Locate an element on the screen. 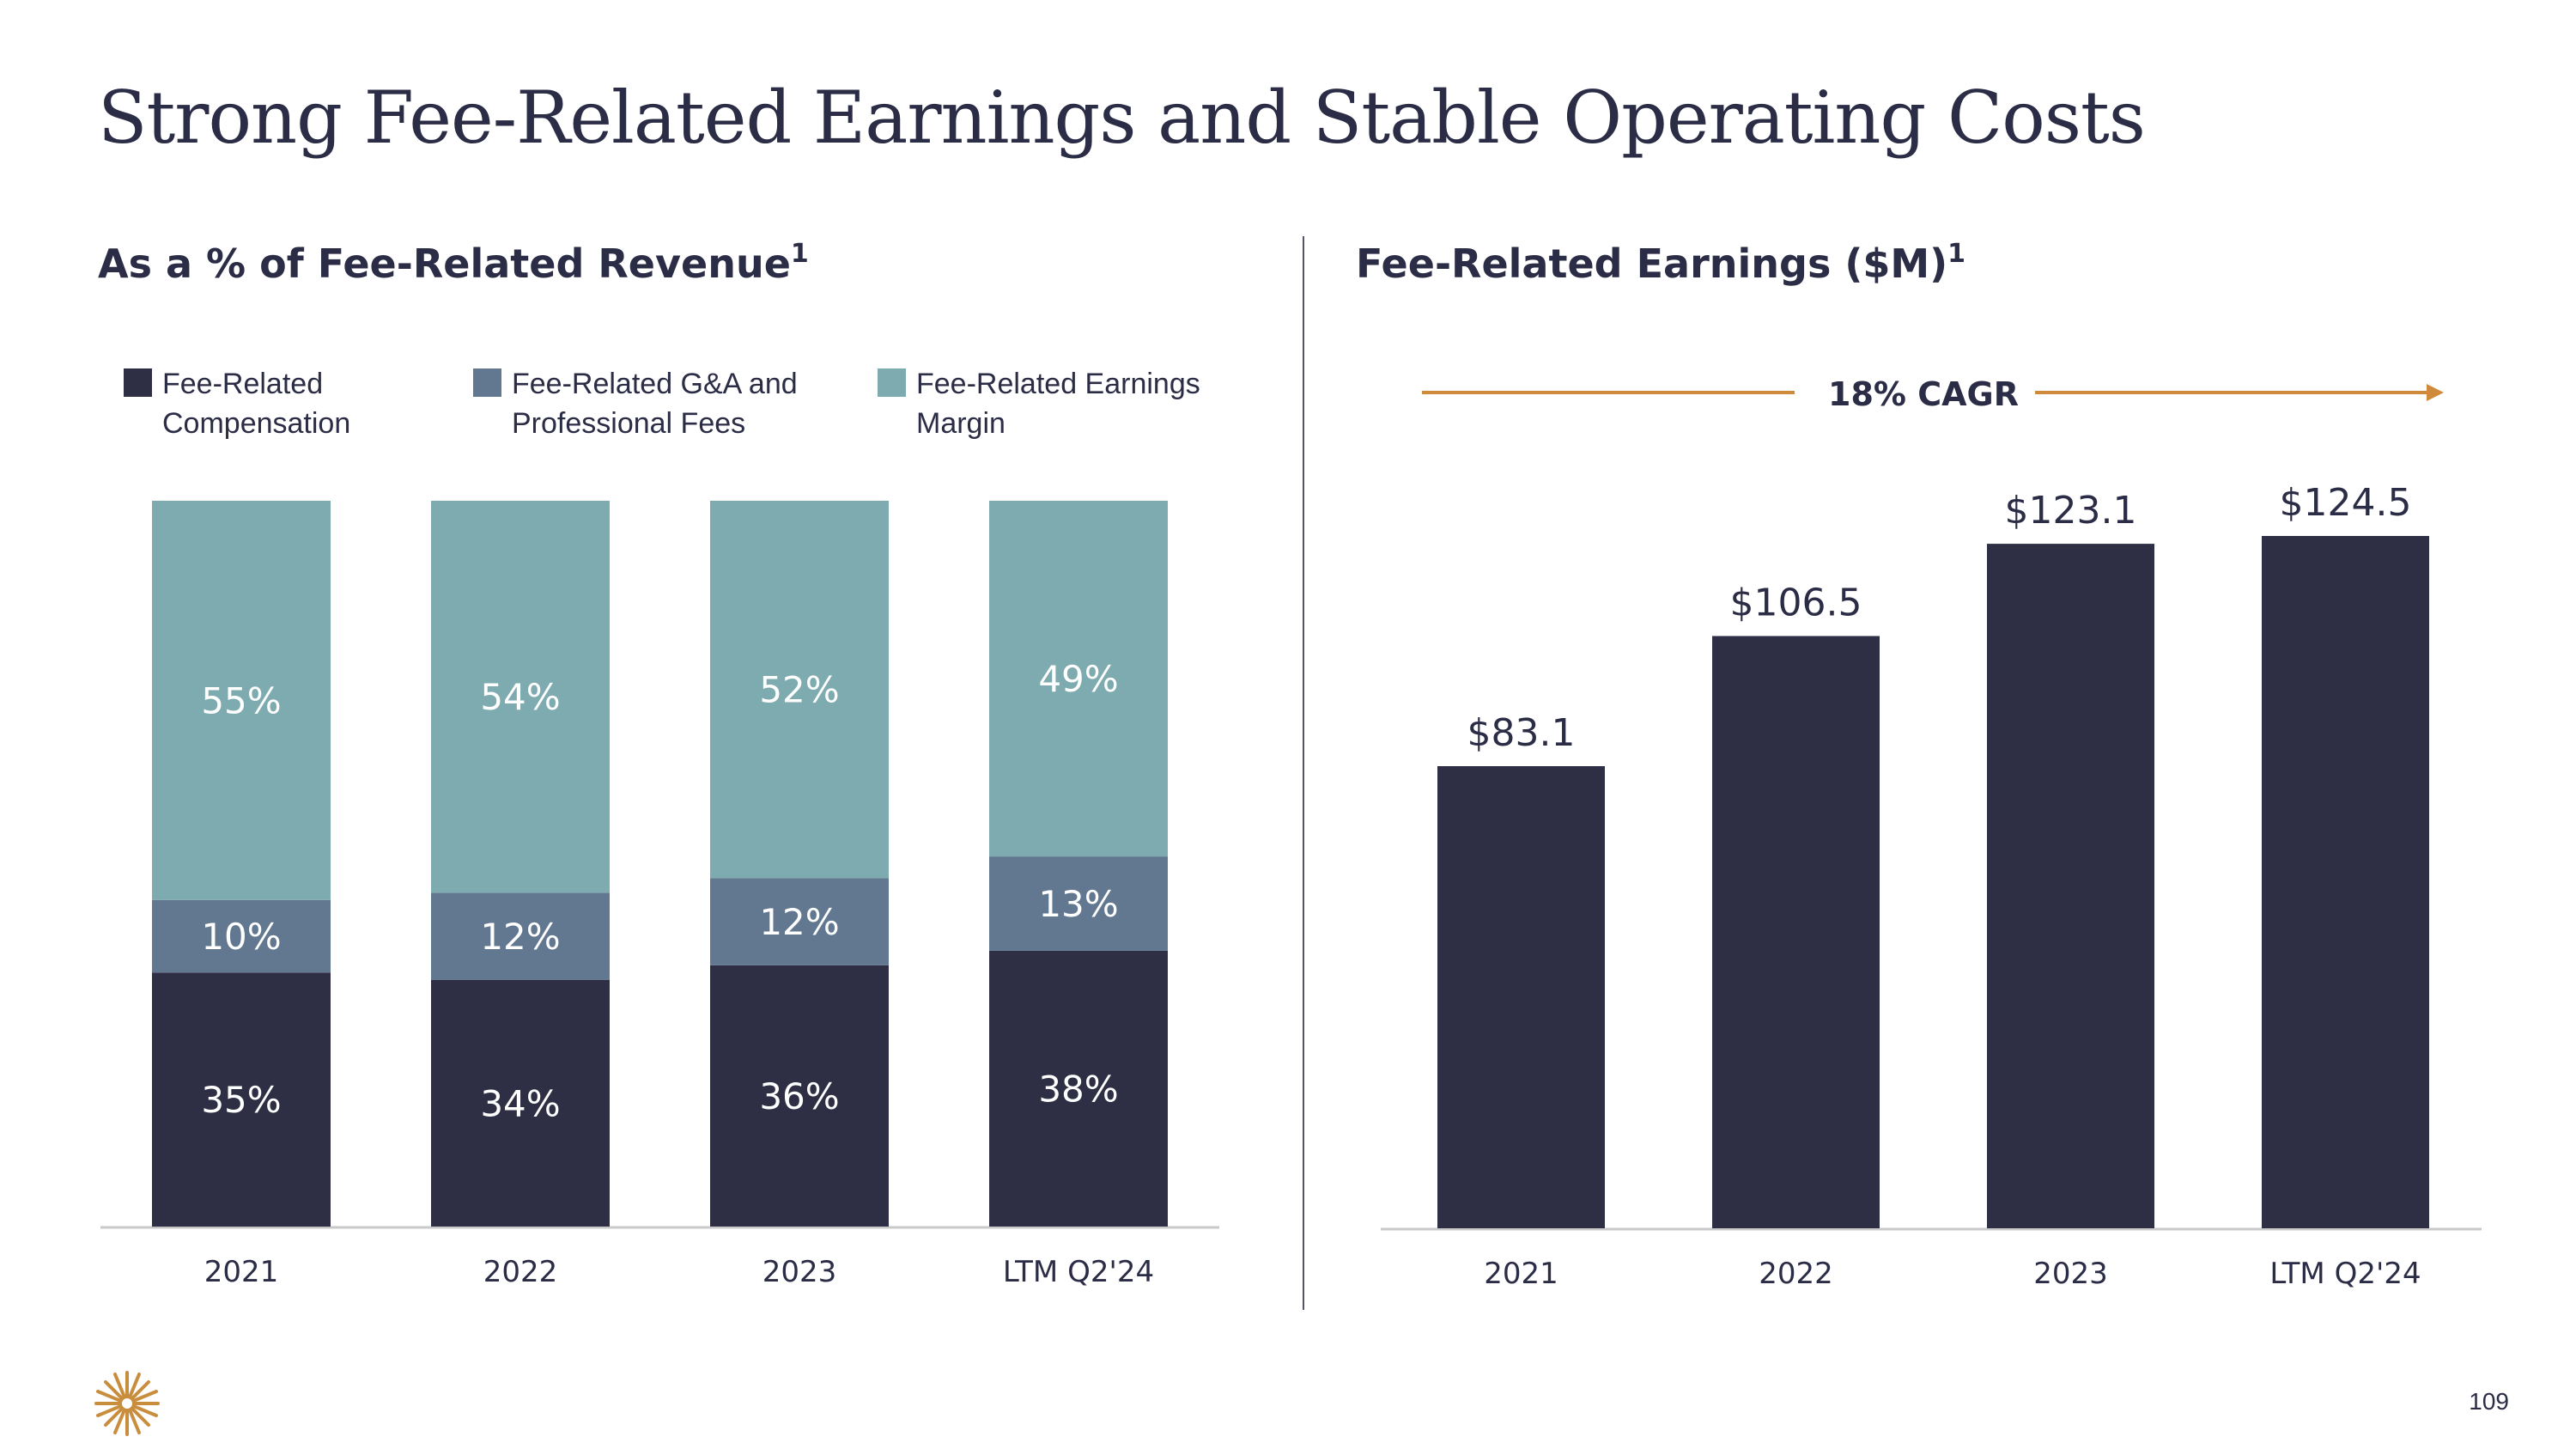 This screenshot has width=2576, height=1449. starburst-logo-icon is located at coordinates (127, 1403).